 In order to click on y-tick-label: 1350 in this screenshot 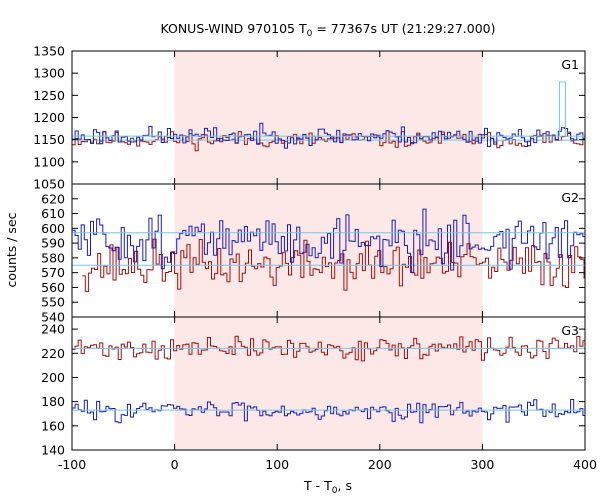, I will do `click(49, 51)`.